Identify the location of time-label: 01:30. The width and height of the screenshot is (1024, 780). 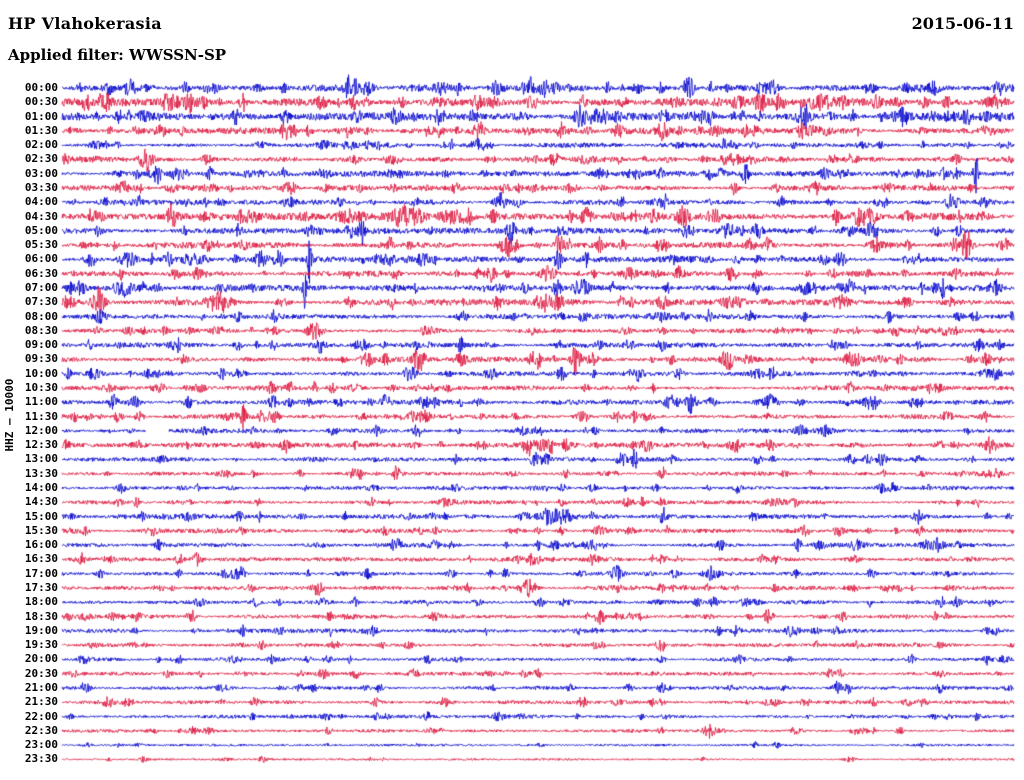
(41, 130).